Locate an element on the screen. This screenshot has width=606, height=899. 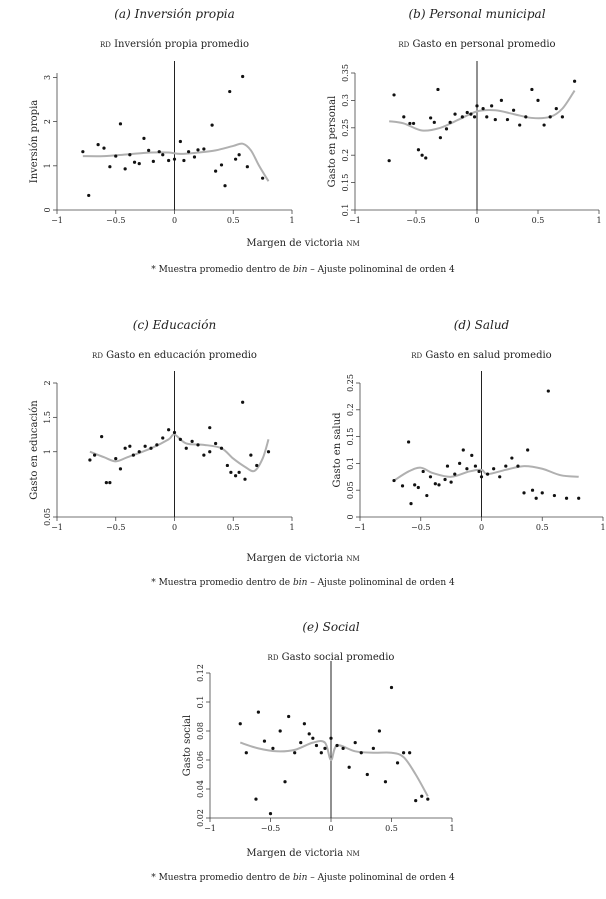
footnote-text-end: – Ajuste polinominal de orden 4 is located at coordinates (381, 583).